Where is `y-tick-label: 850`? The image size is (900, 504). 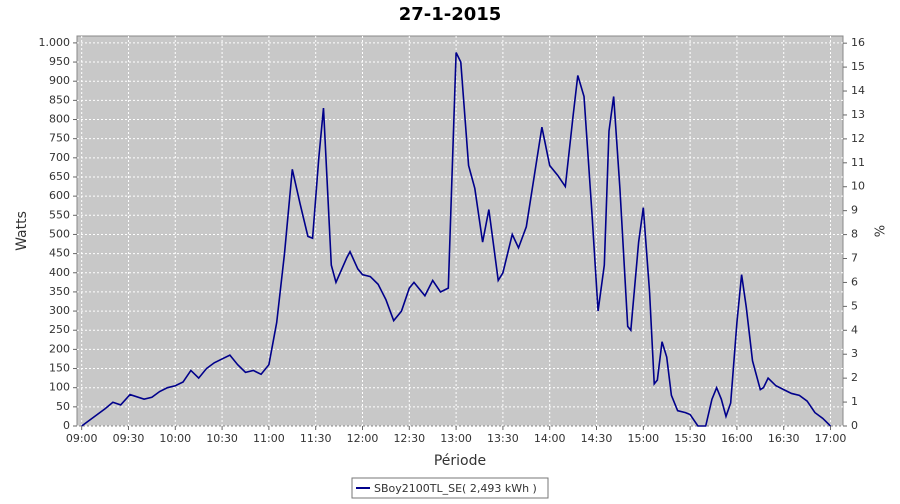
y-tick-label: 850 is located at coordinates (59, 99).